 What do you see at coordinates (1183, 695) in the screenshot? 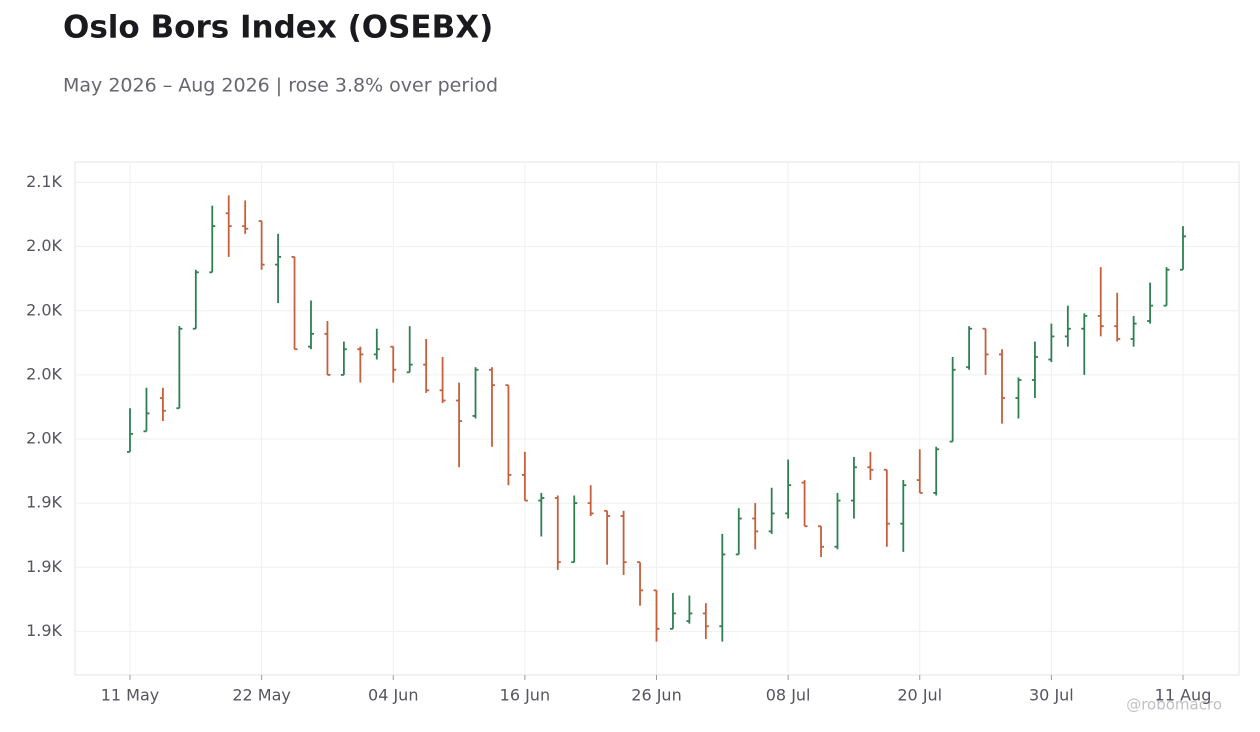
I see `x-tick-label: 11 Aug` at bounding box center [1183, 695].